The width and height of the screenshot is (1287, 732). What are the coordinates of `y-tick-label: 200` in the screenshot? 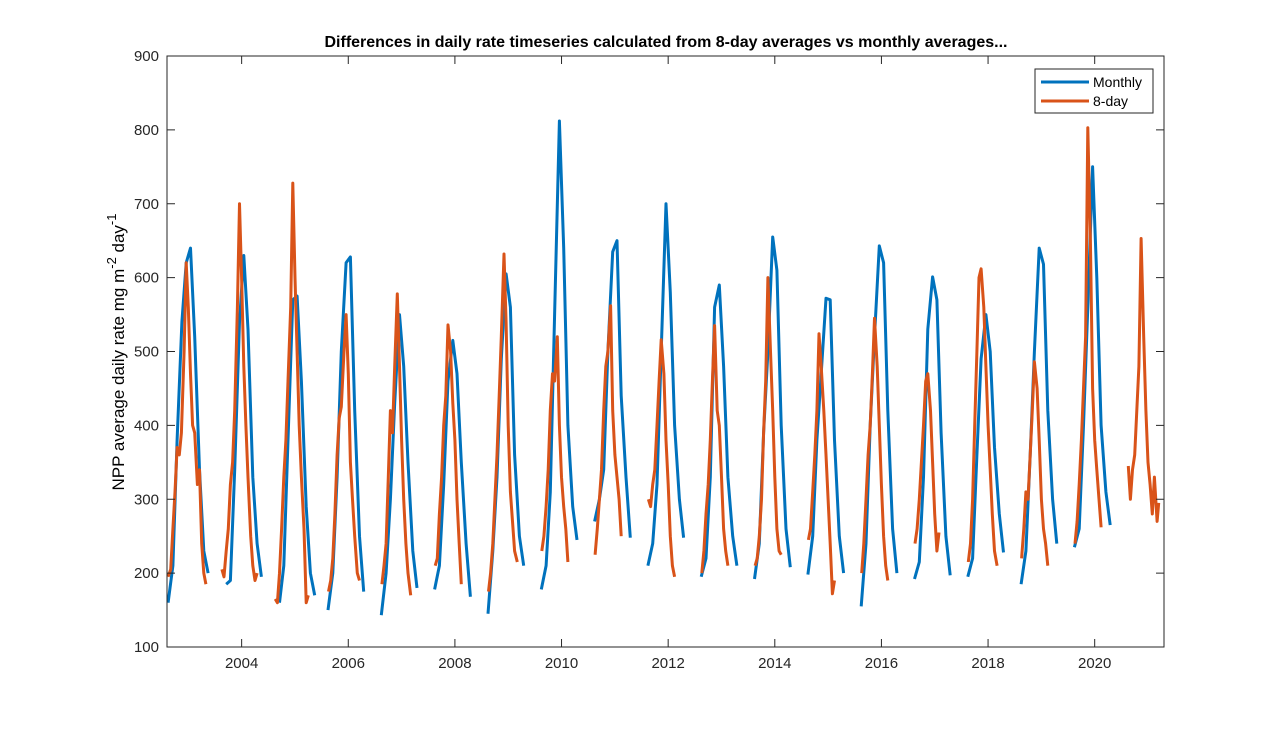 It's located at (146, 573).